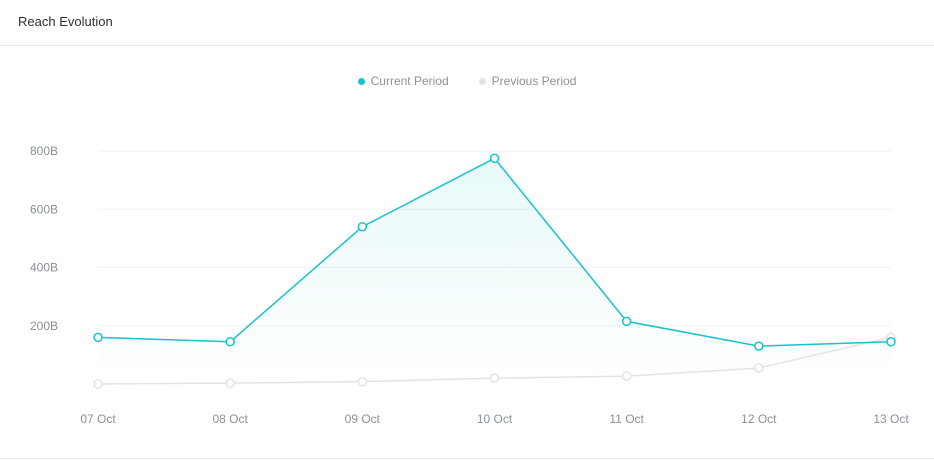 The width and height of the screenshot is (934, 460). I want to click on legend-label-previous-period: Previous Period, so click(534, 81).